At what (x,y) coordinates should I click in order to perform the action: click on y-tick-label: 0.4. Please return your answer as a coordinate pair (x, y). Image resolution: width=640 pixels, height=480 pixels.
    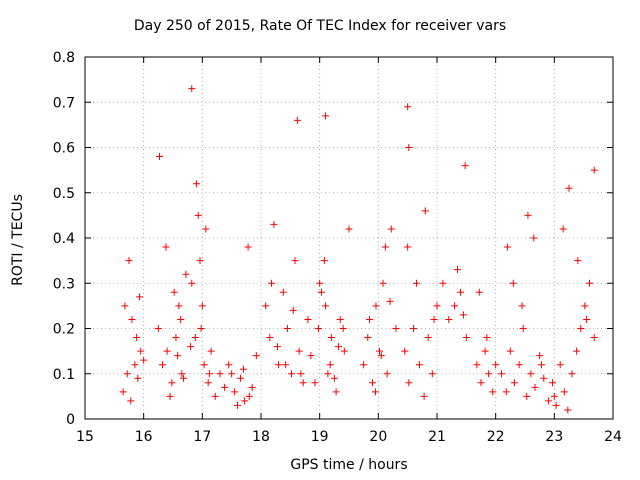
    Looking at the image, I should click on (64, 239).